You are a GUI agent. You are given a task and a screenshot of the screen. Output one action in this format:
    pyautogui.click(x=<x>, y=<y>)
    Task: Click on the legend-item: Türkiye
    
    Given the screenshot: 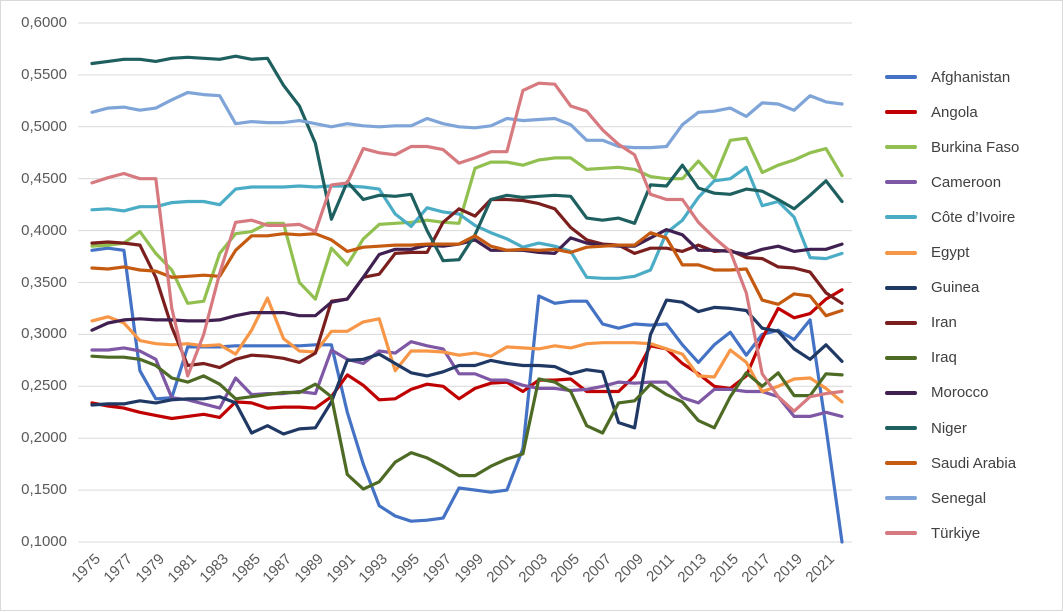 What is the action you would take?
    pyautogui.click(x=932, y=533)
    